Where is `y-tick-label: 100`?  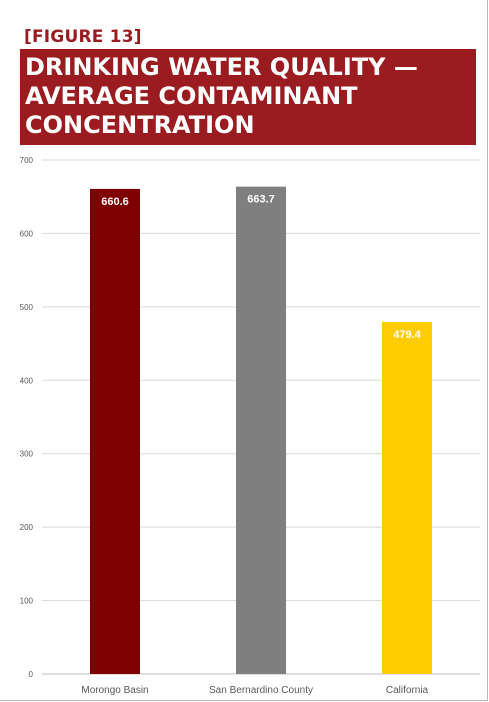 y-tick-label: 100 is located at coordinates (27, 601).